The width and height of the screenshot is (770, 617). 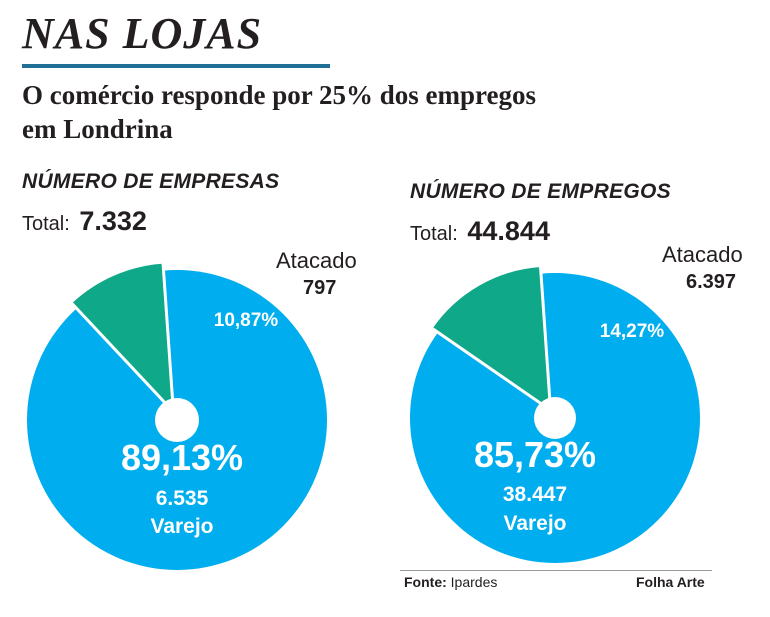 I want to click on chart-2-total: Total: 44.844, so click(x=480, y=231).